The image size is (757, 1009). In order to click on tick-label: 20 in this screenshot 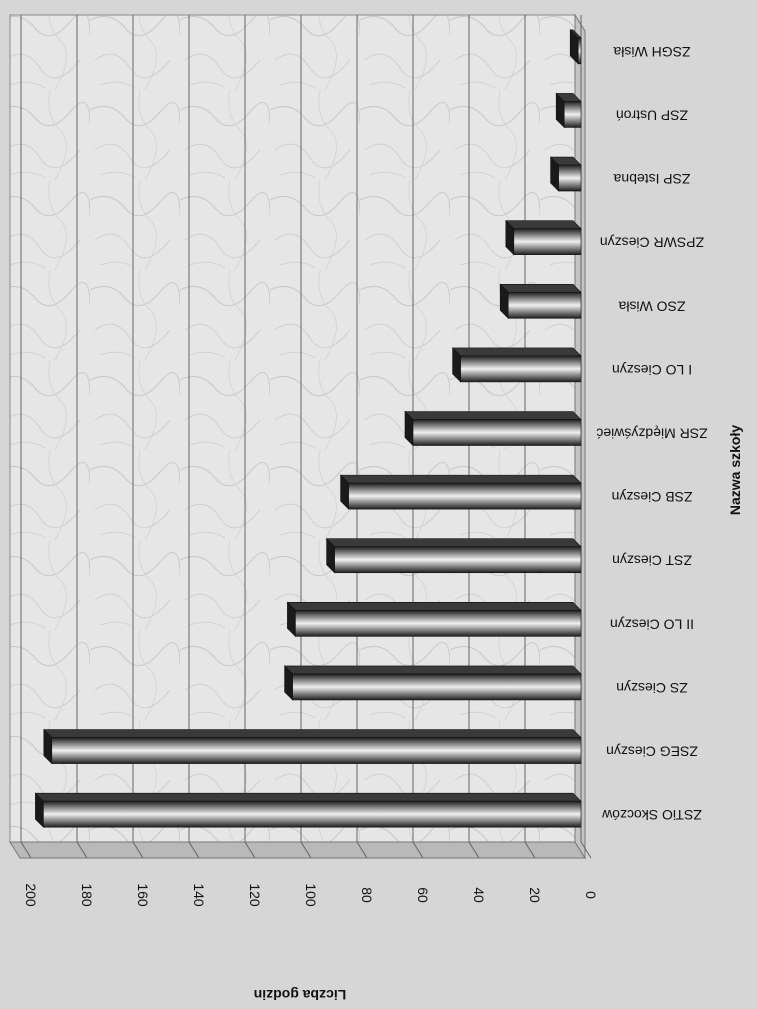, I will do `click(535, 895)`.